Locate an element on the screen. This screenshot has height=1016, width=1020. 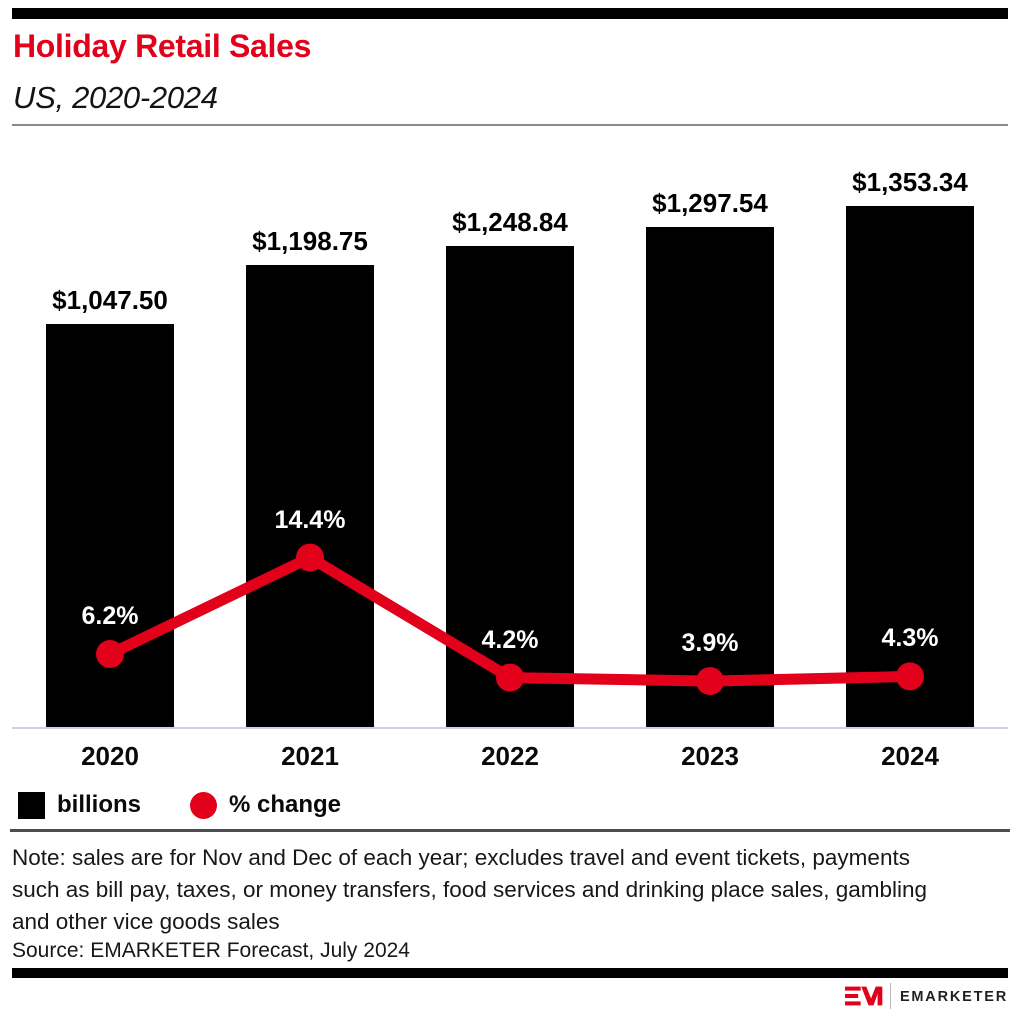
line-marker-2022 is located at coordinates (510, 677).